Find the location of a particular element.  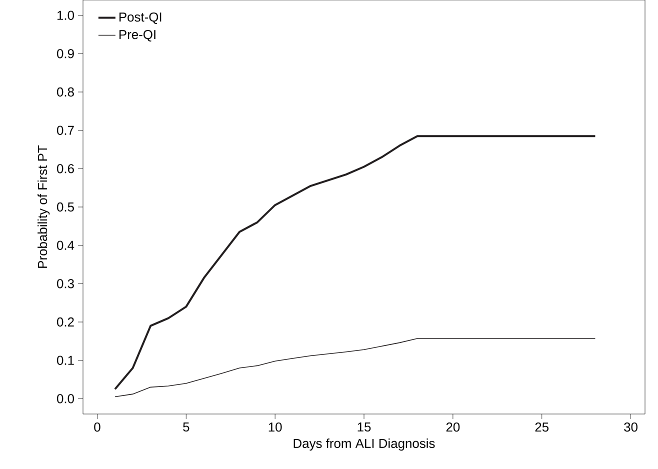

y-tick-label: 1.0 is located at coordinates (65, 15).